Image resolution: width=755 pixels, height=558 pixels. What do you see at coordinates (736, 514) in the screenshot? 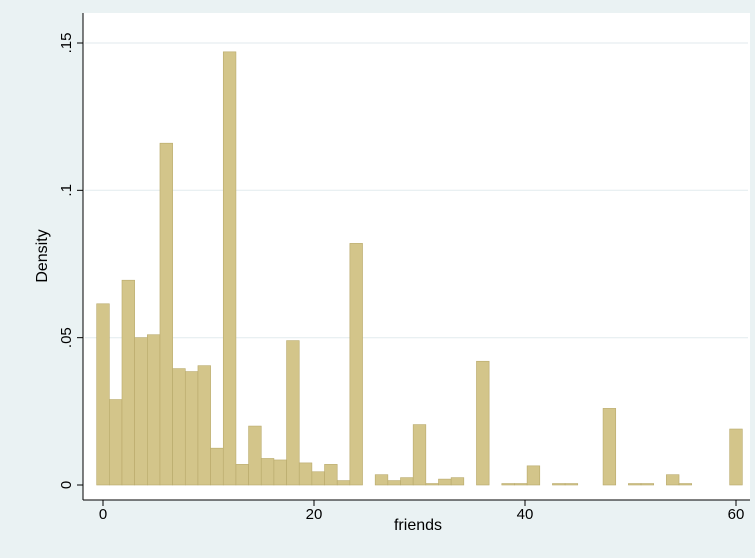
I see `x-tick-label: 60` at bounding box center [736, 514].